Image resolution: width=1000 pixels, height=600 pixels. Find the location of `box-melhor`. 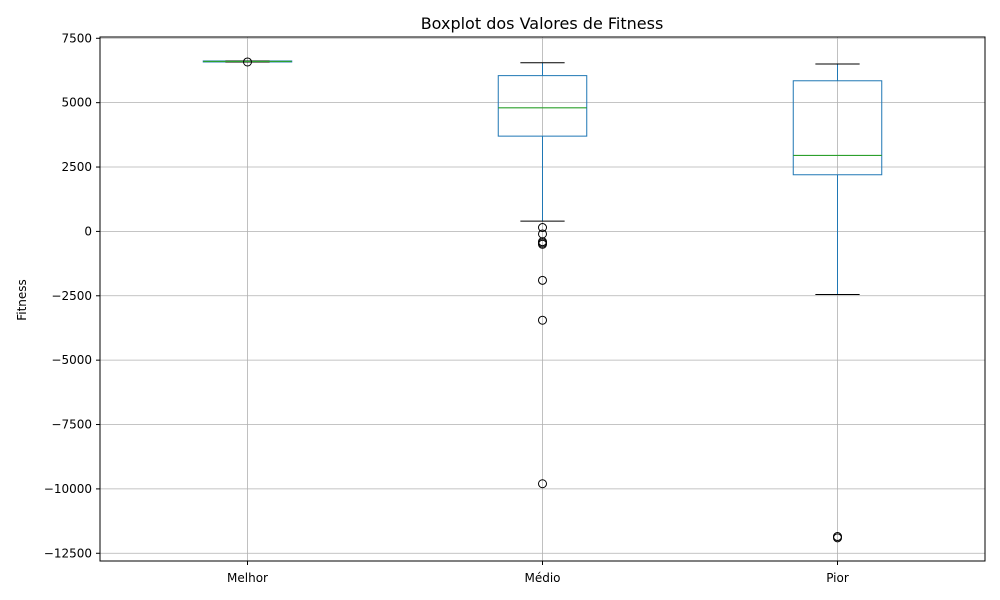

box-melhor is located at coordinates (247, 62).